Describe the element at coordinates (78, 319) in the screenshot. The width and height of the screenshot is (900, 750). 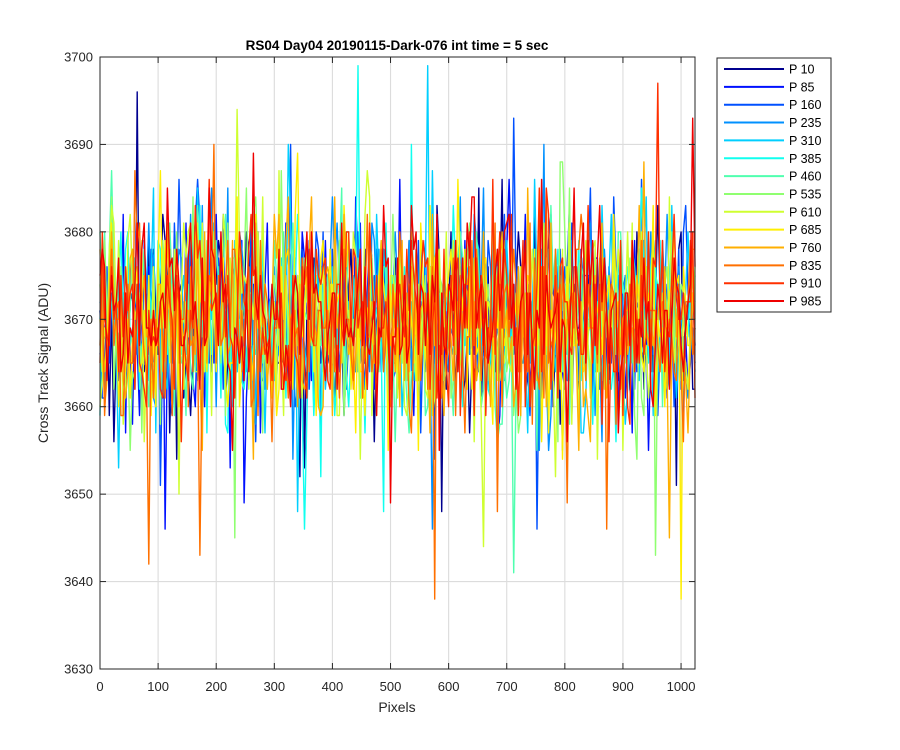
I see `y-tick-label: 3670` at that location.